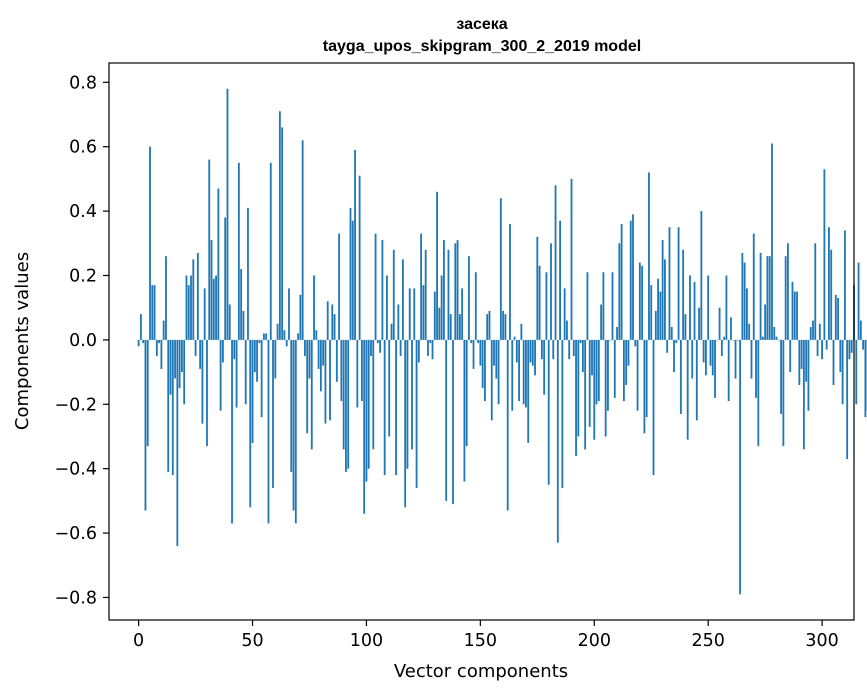 This screenshot has width=867, height=696. Describe the element at coordinates (83, 148) in the screenshot. I see `y-tick-label: 0.6` at that location.